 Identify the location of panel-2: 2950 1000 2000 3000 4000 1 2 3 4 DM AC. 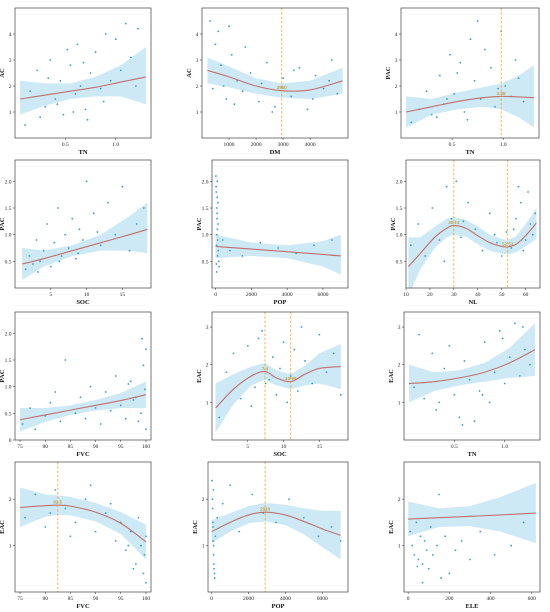
(267, 81).